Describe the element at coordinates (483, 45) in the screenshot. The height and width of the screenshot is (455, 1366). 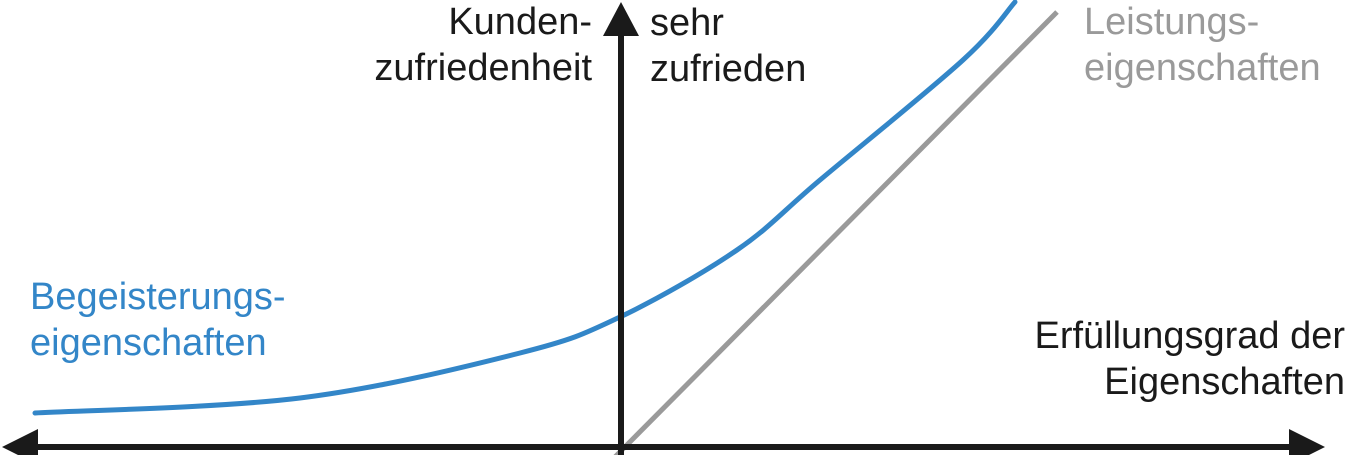
I see `y-axis-title: Kunden- zufriedenheit` at that location.